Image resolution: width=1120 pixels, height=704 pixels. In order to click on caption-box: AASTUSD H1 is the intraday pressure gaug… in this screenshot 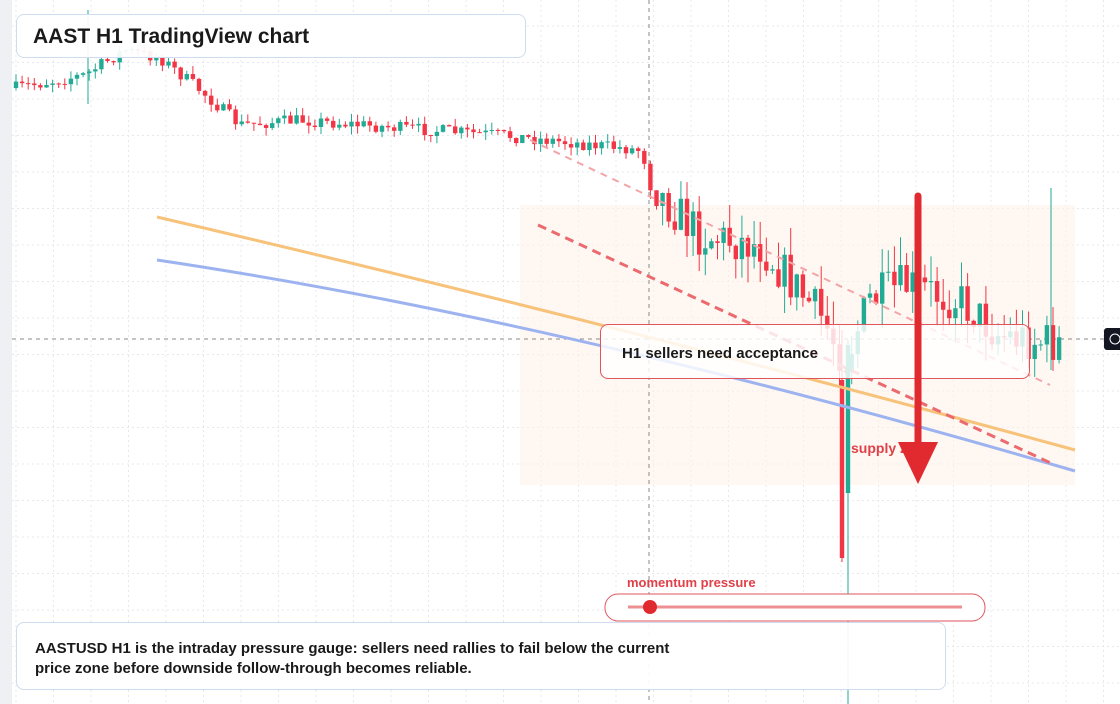, I will do `click(481, 656)`.